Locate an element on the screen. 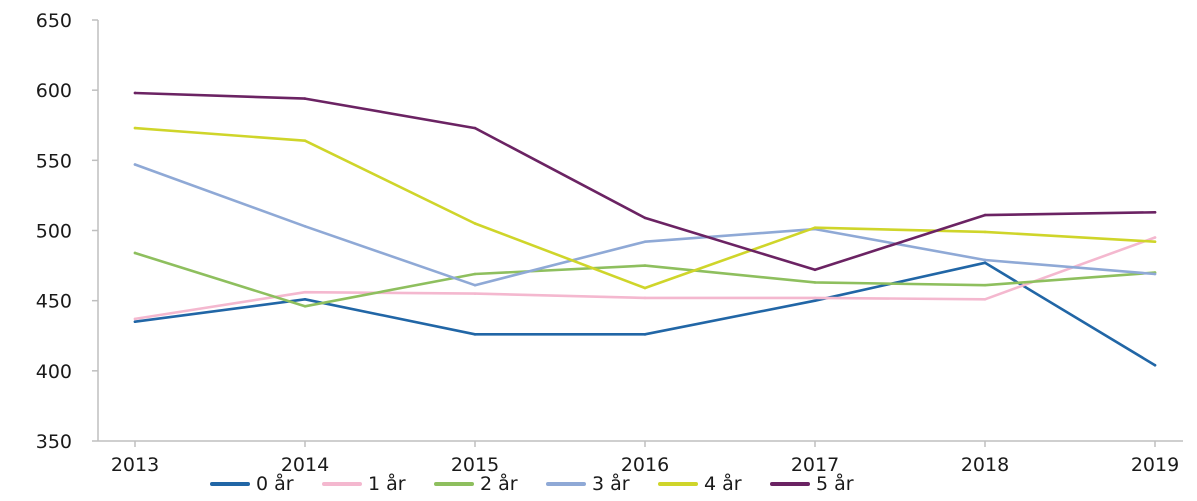 Image resolution: width=1197 pixels, height=501 pixels. y-tick-label: 400 is located at coordinates (54, 372).